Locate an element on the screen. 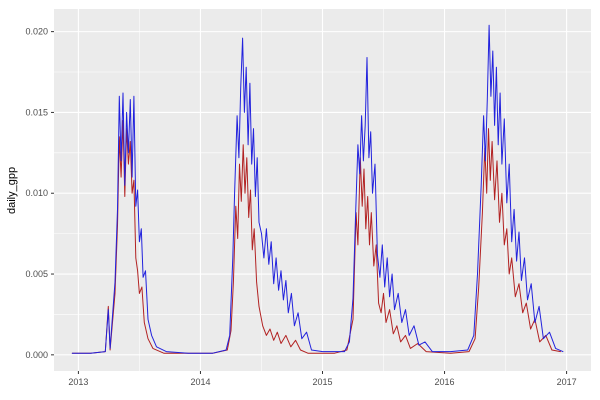  y-tick-label: 0.015 is located at coordinates (36, 112).